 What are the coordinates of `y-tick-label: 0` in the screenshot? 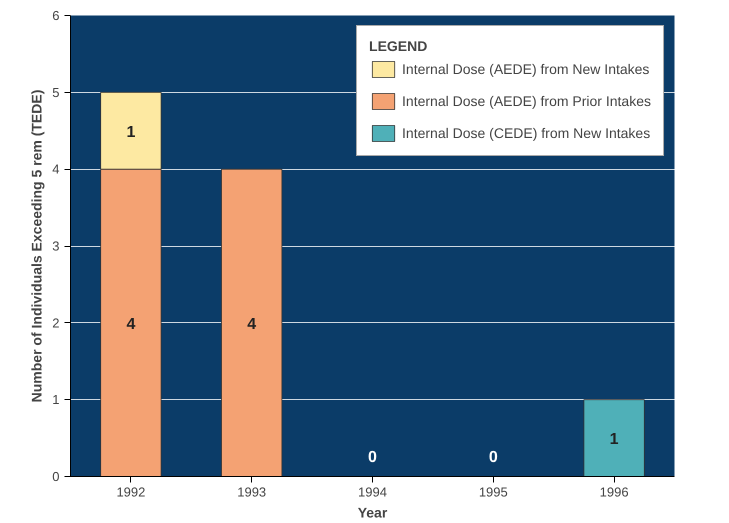 It's located at (56, 476).